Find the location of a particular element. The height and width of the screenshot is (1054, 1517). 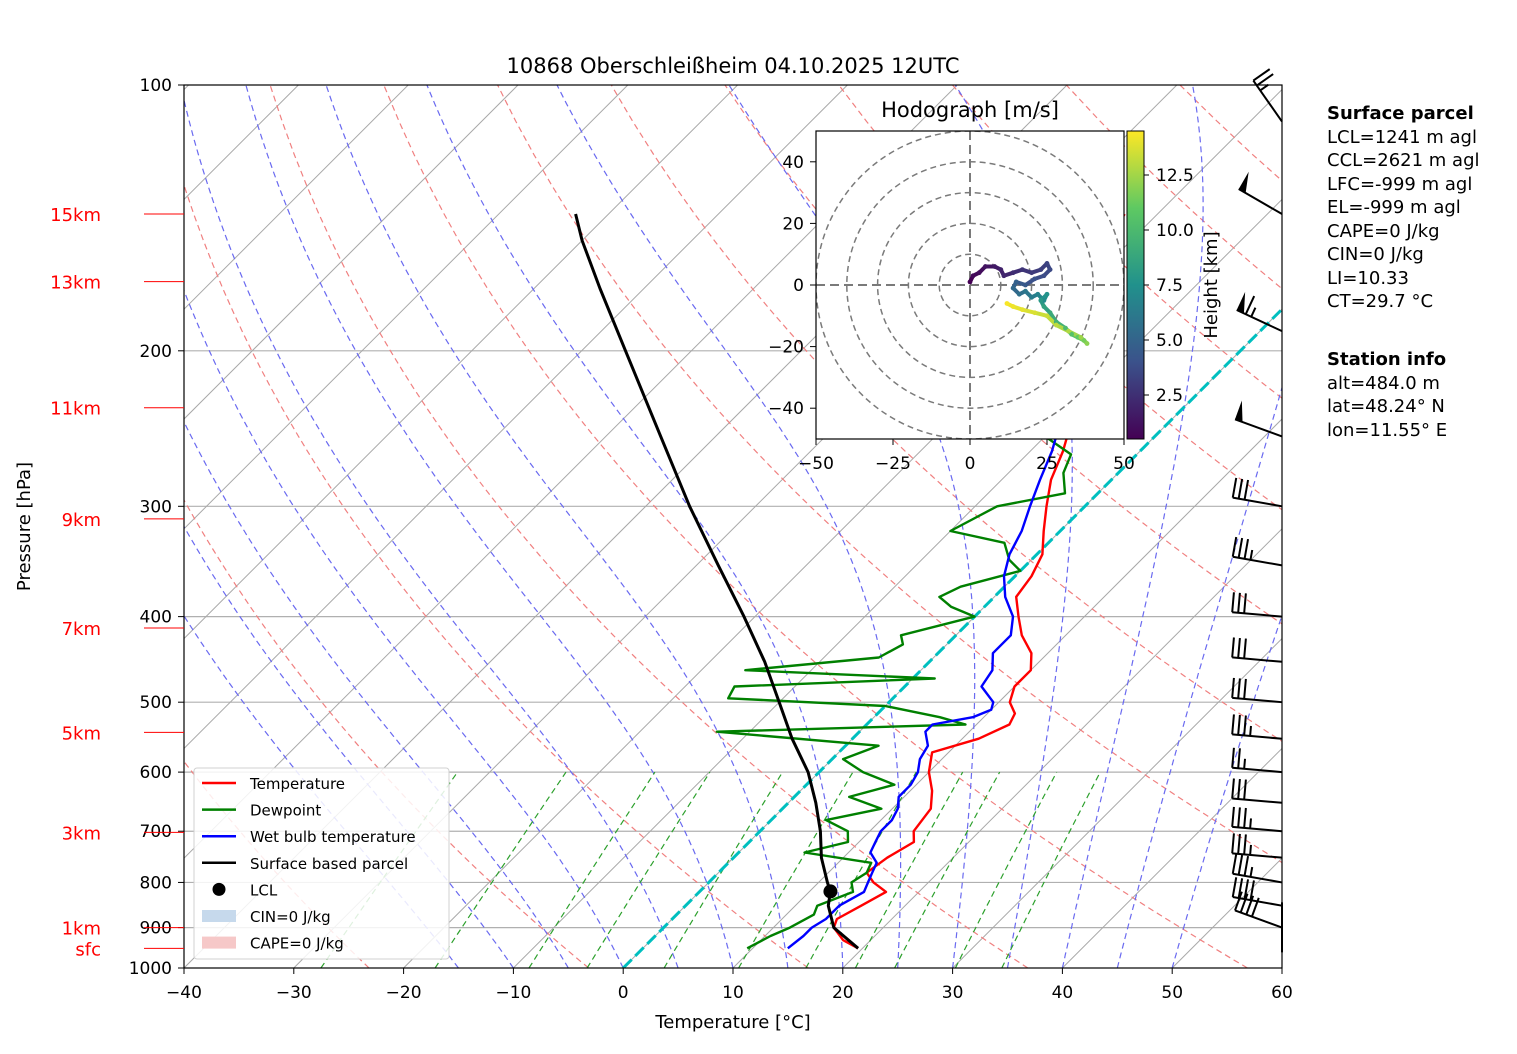

hodograph-y-tick-label: 40 is located at coordinates (793, 163).